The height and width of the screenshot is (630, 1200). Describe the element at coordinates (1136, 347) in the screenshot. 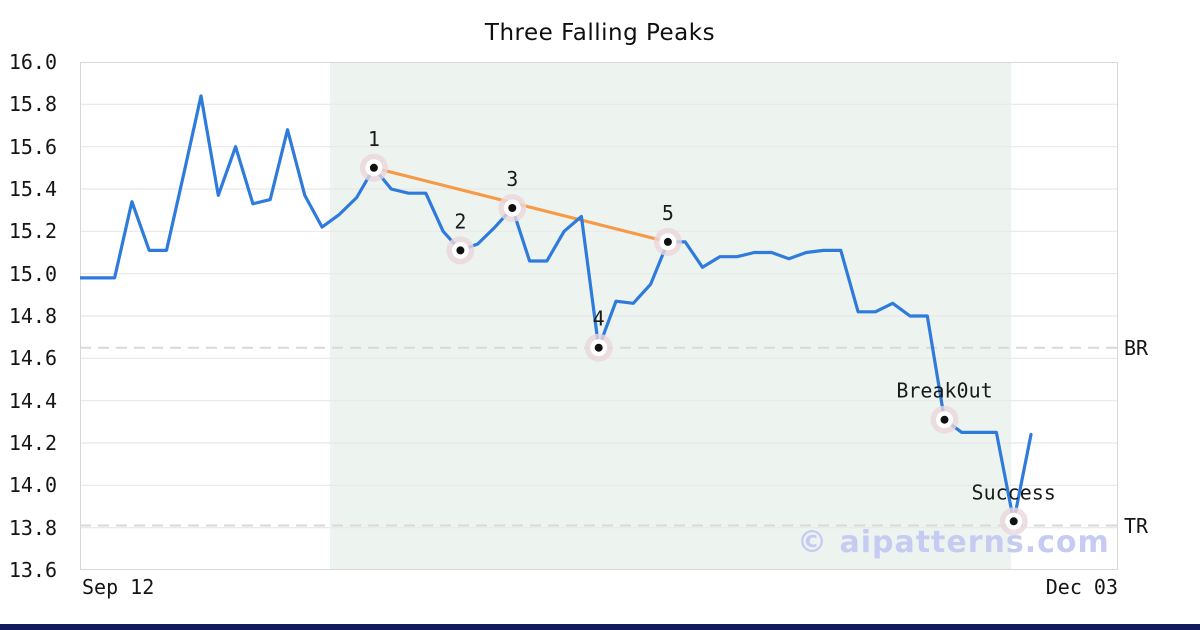

I see `br-label: BR` at that location.